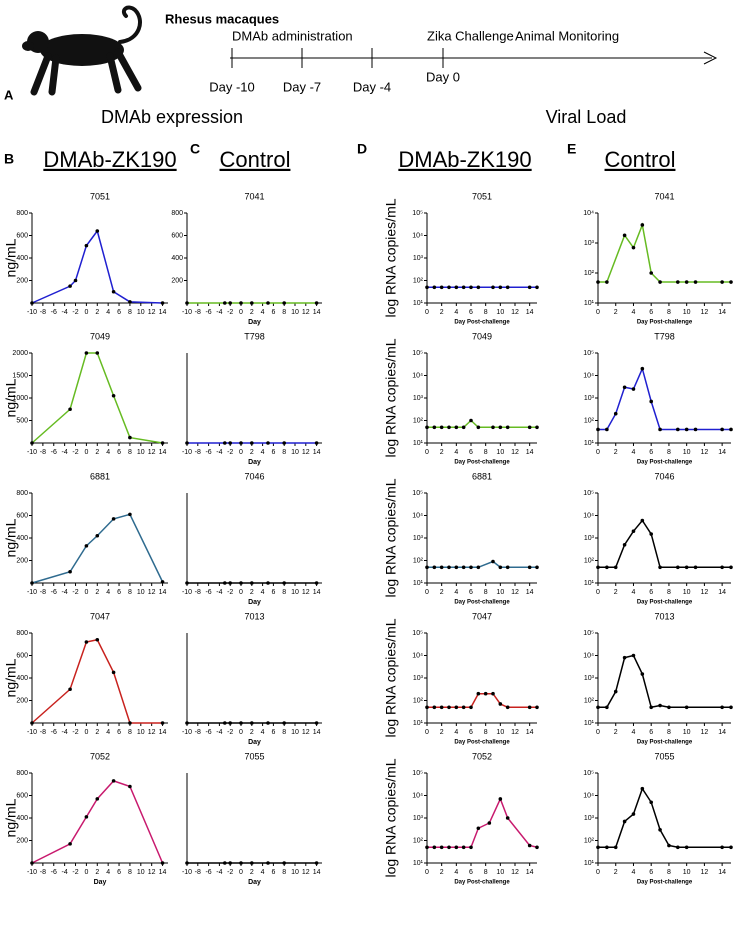  Describe the element at coordinates (418, 398) in the screenshot. I see `y-tick-label: 10³` at that location.